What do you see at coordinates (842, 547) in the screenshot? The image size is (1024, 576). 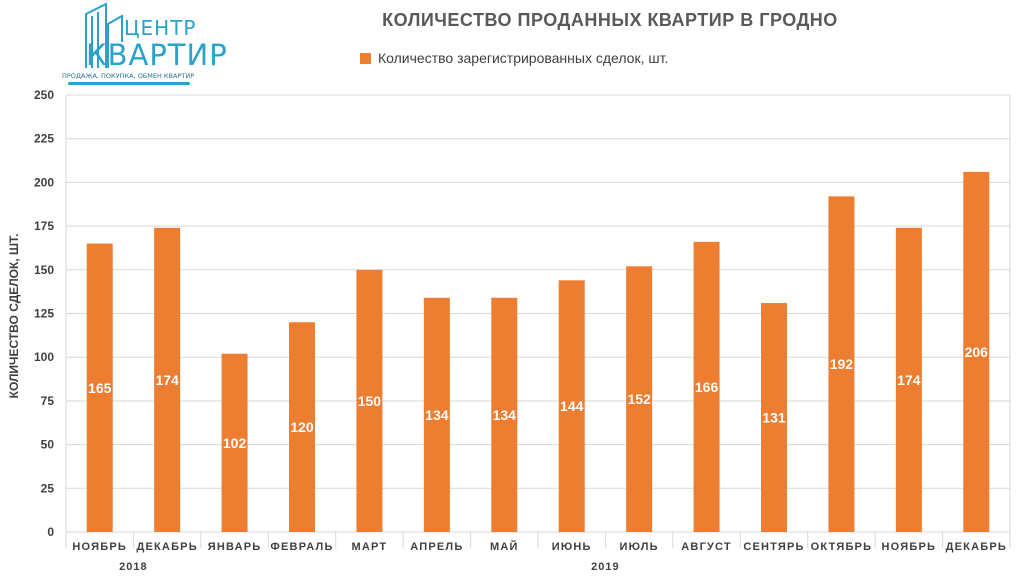 I see `x-category-label: ОКТЯБРЬ` at bounding box center [842, 547].